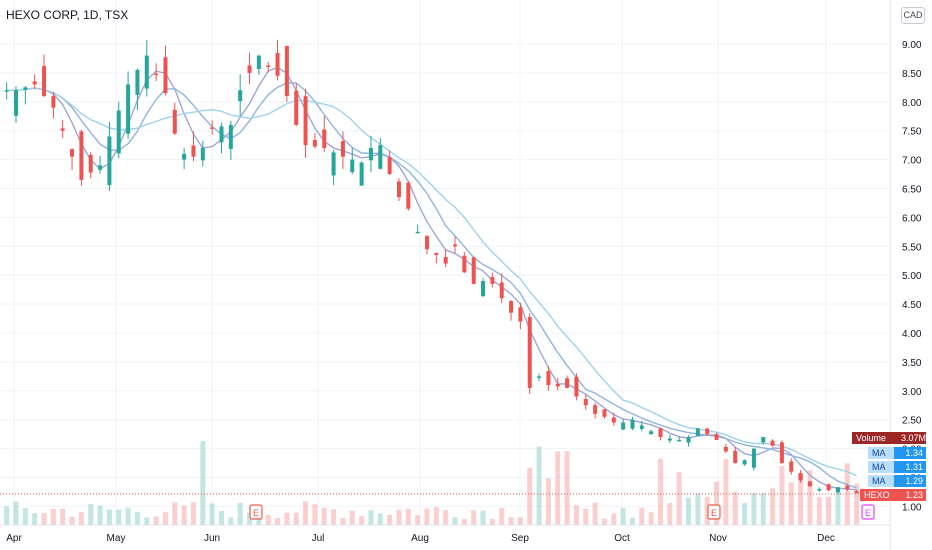  Describe the element at coordinates (912, 45) in the screenshot. I see `price-tick-label: 9.00` at that location.